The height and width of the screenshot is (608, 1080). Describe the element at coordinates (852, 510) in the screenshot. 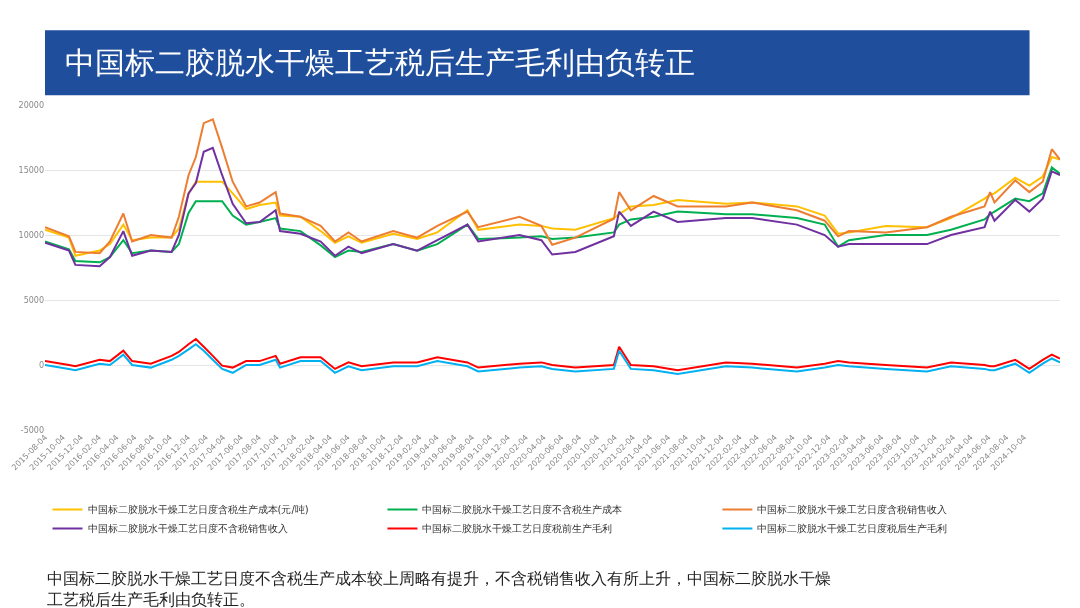

I see `legend-label: 中国标二胶脱水干燥工艺日度含税销售收入` at that location.